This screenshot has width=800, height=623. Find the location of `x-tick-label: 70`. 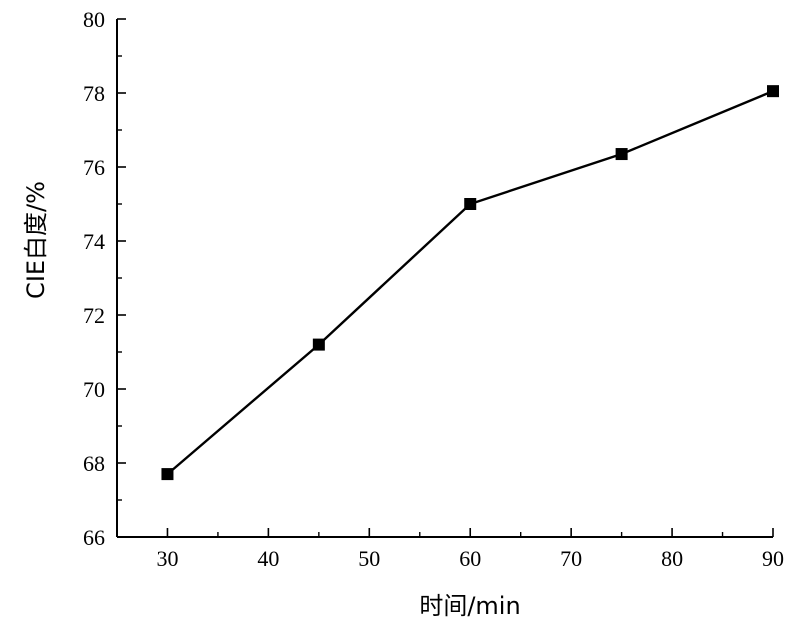

x-tick-label: 70 is located at coordinates (571, 558).